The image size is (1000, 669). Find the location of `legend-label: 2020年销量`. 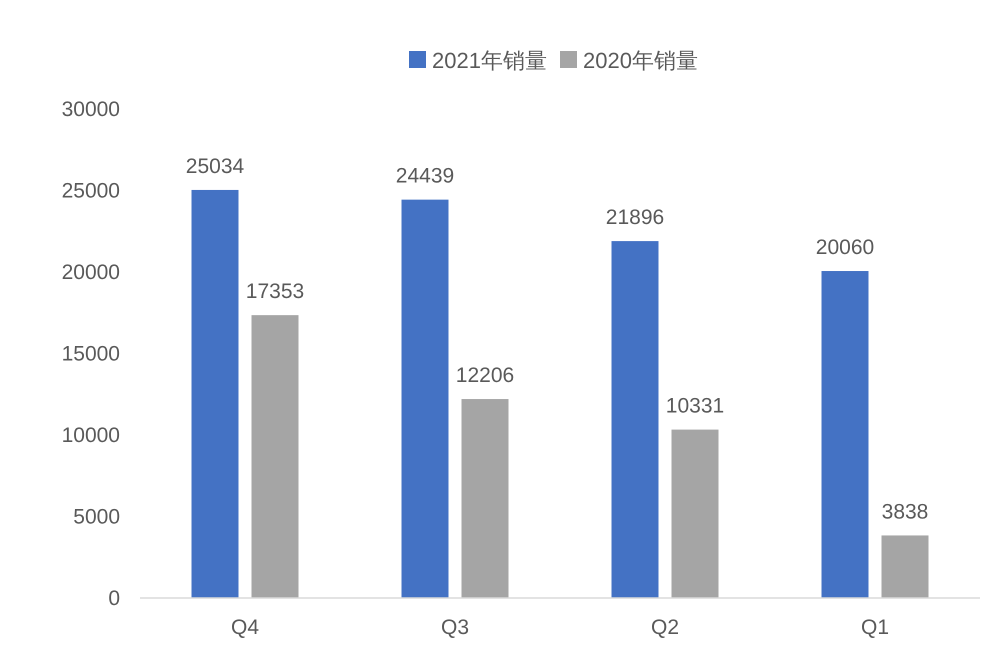

legend-label: 2020年销量 is located at coordinates (640, 60).